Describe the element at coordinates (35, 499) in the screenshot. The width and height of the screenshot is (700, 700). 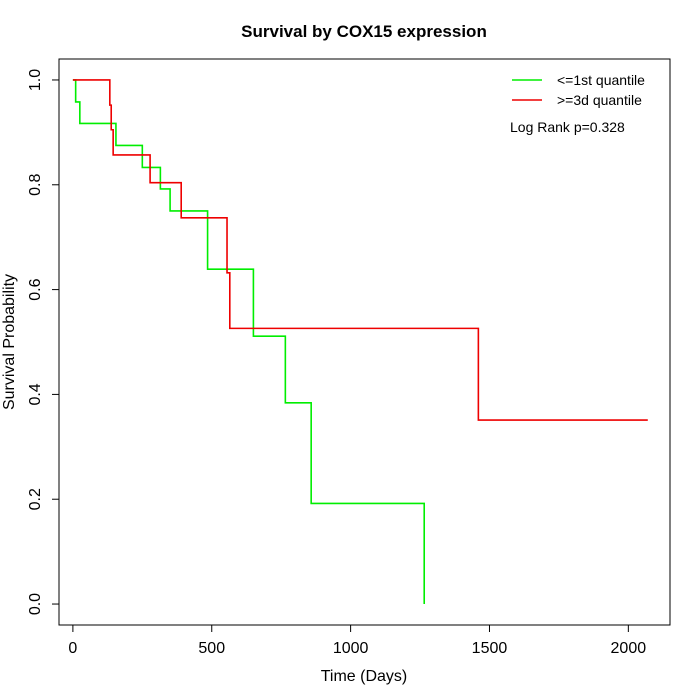
I see `y-tick-label: 0.2` at that location.